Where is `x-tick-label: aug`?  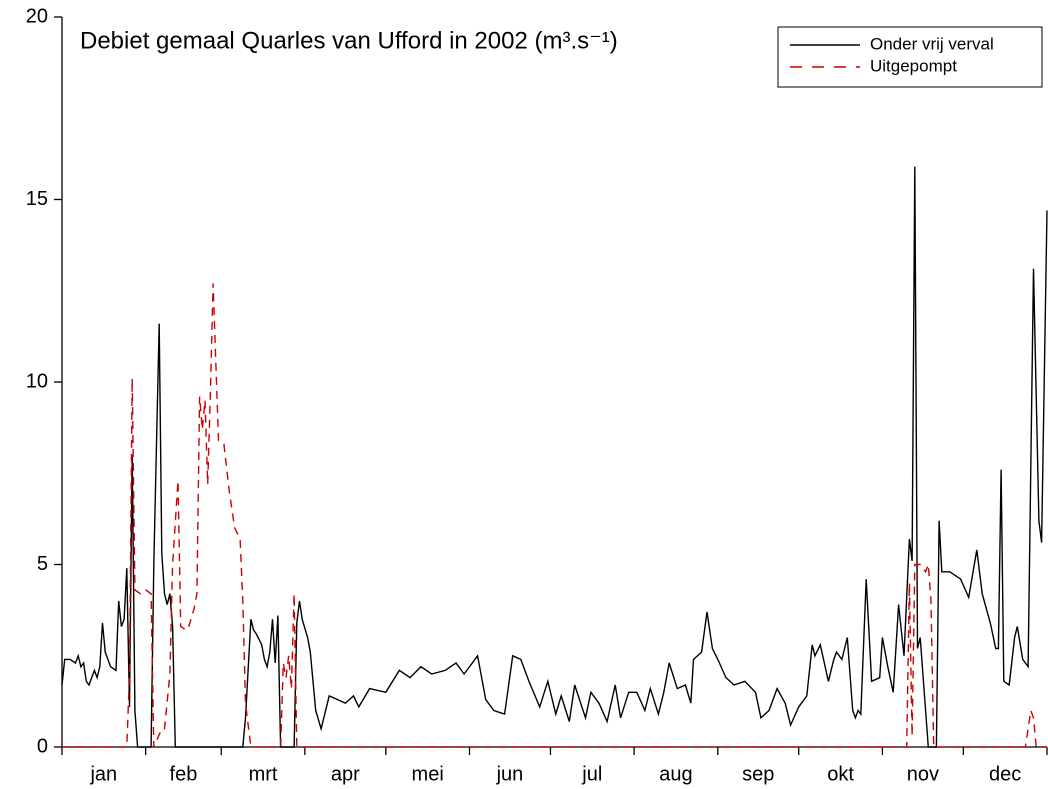
x-tick-label: aug is located at coordinates (675, 774).